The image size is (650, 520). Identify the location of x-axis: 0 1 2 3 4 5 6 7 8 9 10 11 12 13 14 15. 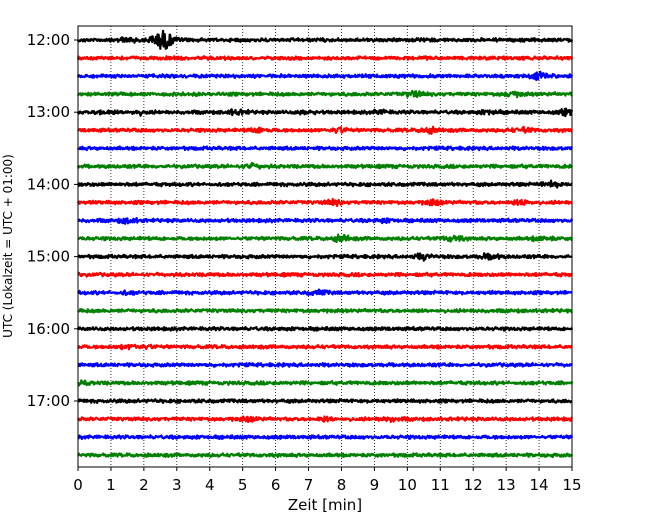
(327, 480).